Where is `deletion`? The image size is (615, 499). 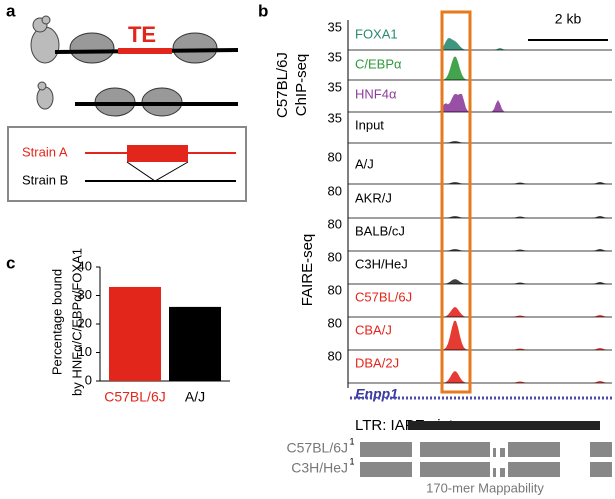
deletion is located at coordinates (157, 171).